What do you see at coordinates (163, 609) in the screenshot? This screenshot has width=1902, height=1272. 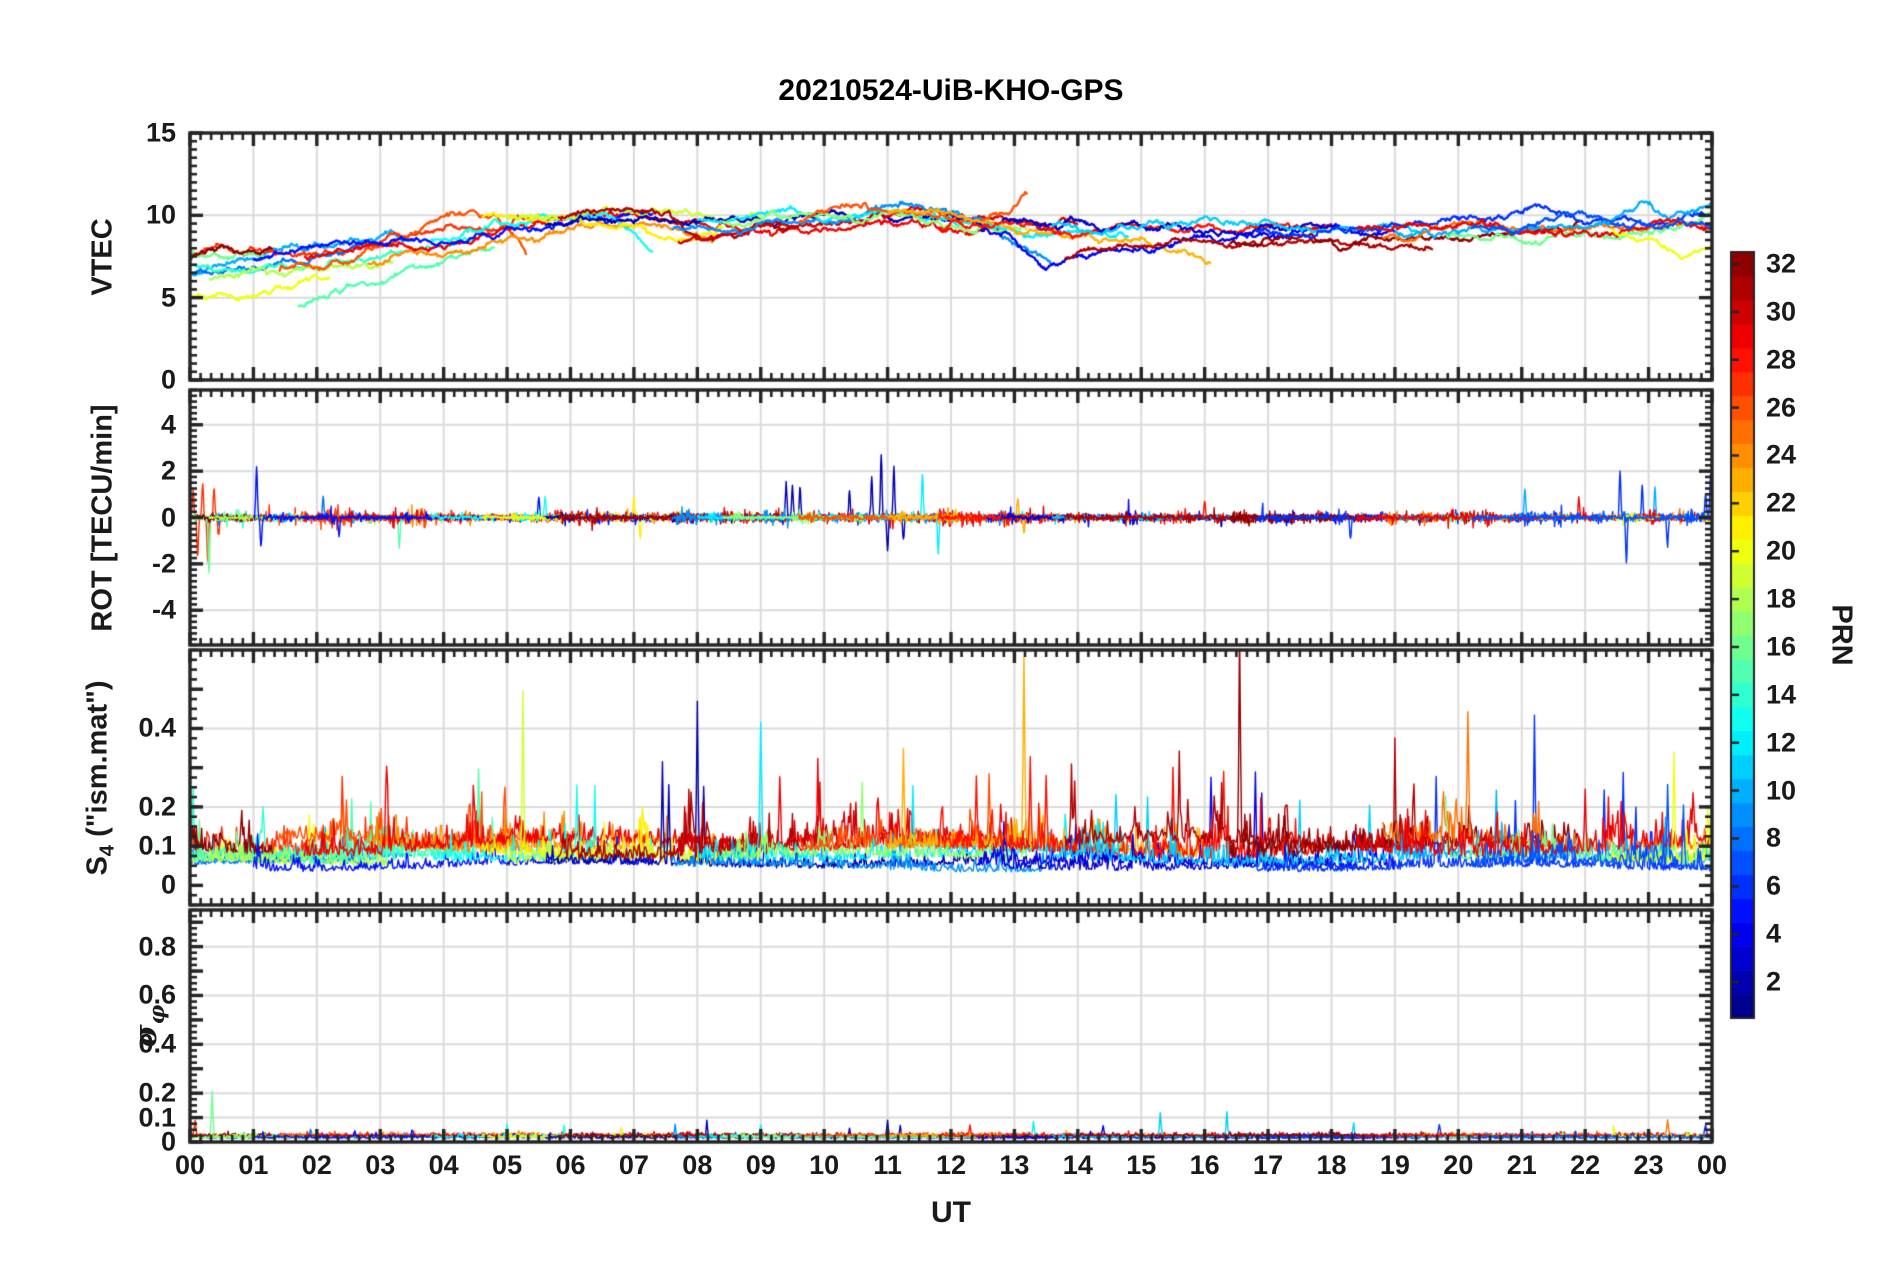 I see `y-tick-label: -4` at bounding box center [163, 609].